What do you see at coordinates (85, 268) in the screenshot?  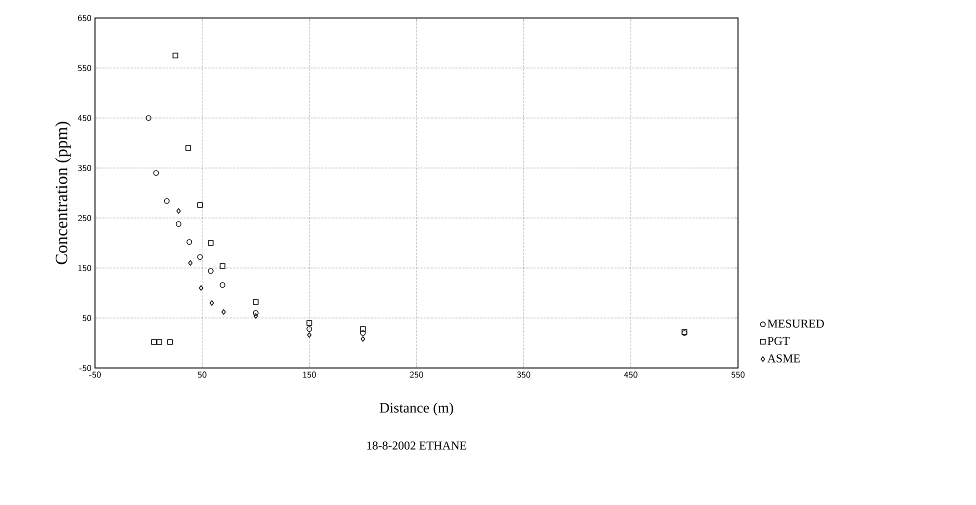 I see `y-tick-label: 150` at bounding box center [85, 268].